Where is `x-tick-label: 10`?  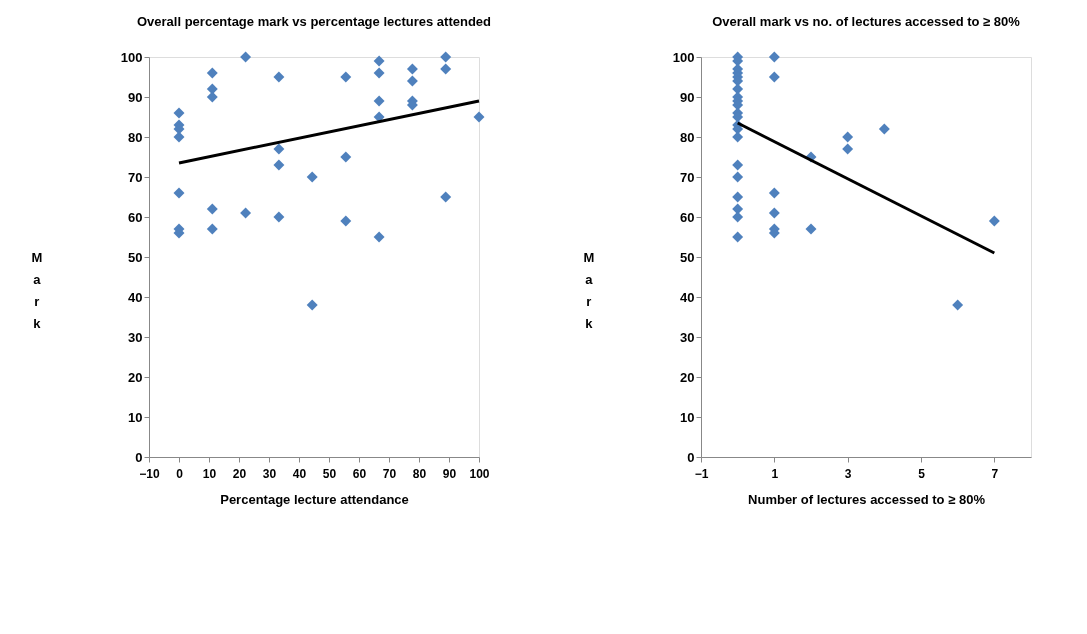
x-tick-label: 10 is located at coordinates (209, 473).